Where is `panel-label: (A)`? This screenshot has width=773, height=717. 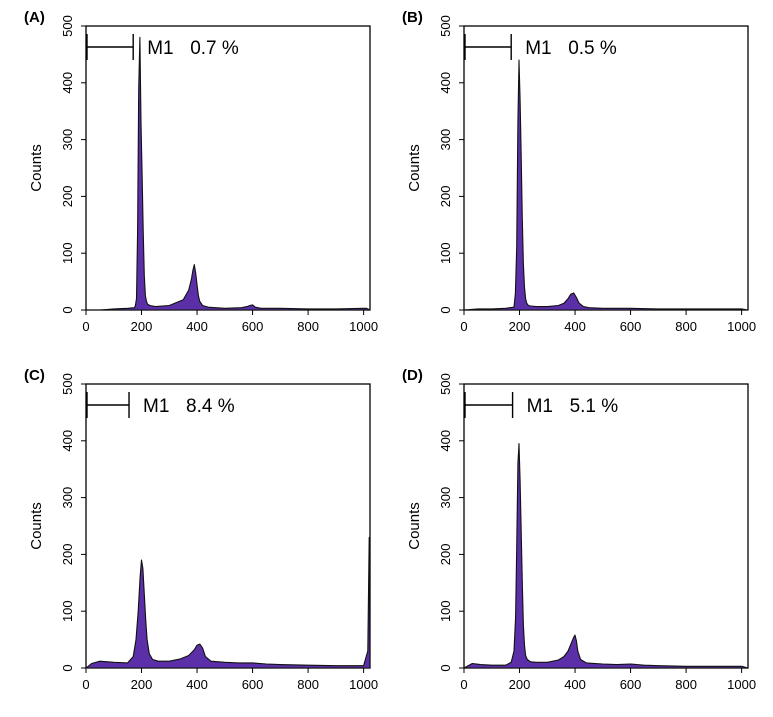 panel-label: (A) is located at coordinates (34, 17).